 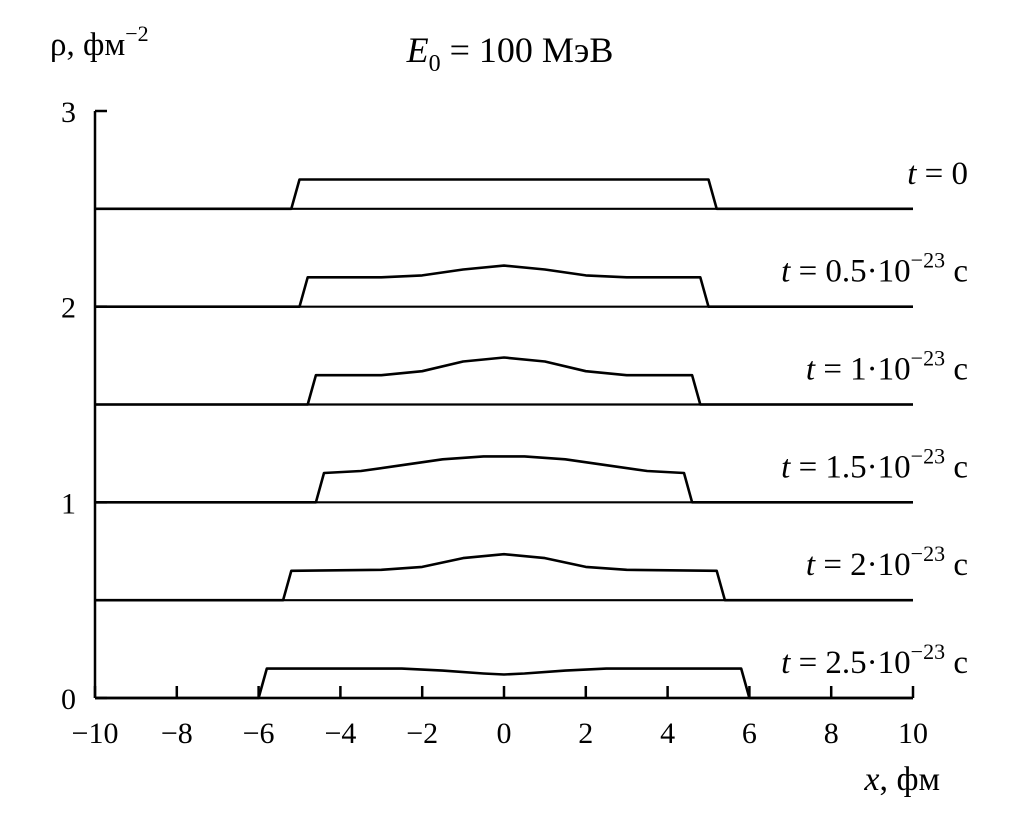 What do you see at coordinates (831, 733) in the screenshot?
I see `x-tick-label: 8` at bounding box center [831, 733].